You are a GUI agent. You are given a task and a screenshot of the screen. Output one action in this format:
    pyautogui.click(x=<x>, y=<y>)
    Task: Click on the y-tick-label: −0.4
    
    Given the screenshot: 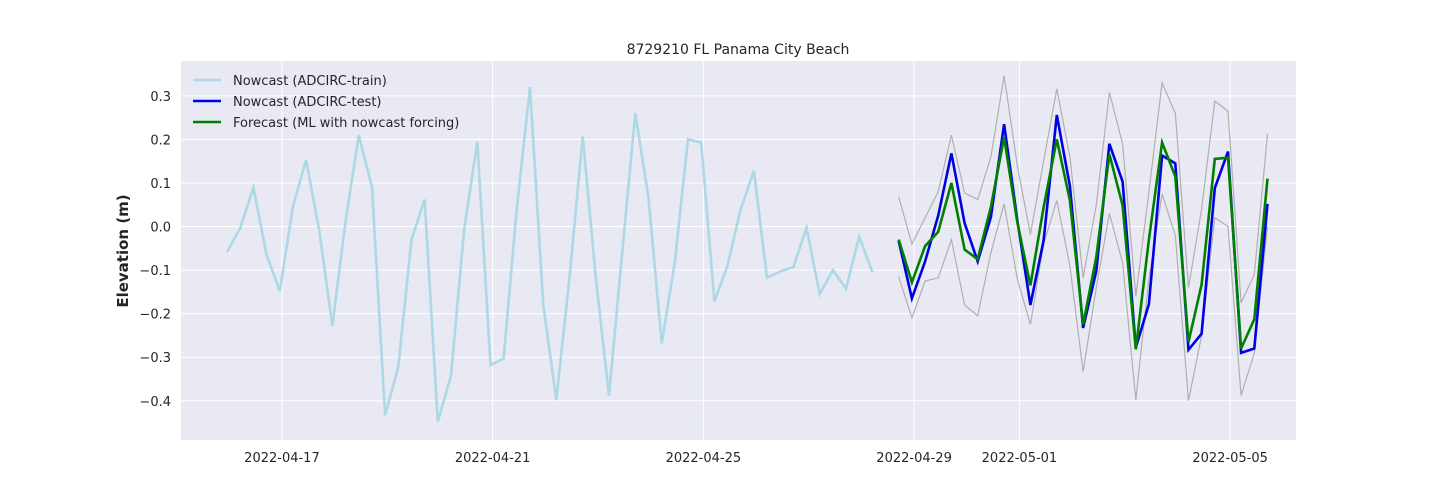 What is the action you would take?
    pyautogui.click(x=155, y=402)
    